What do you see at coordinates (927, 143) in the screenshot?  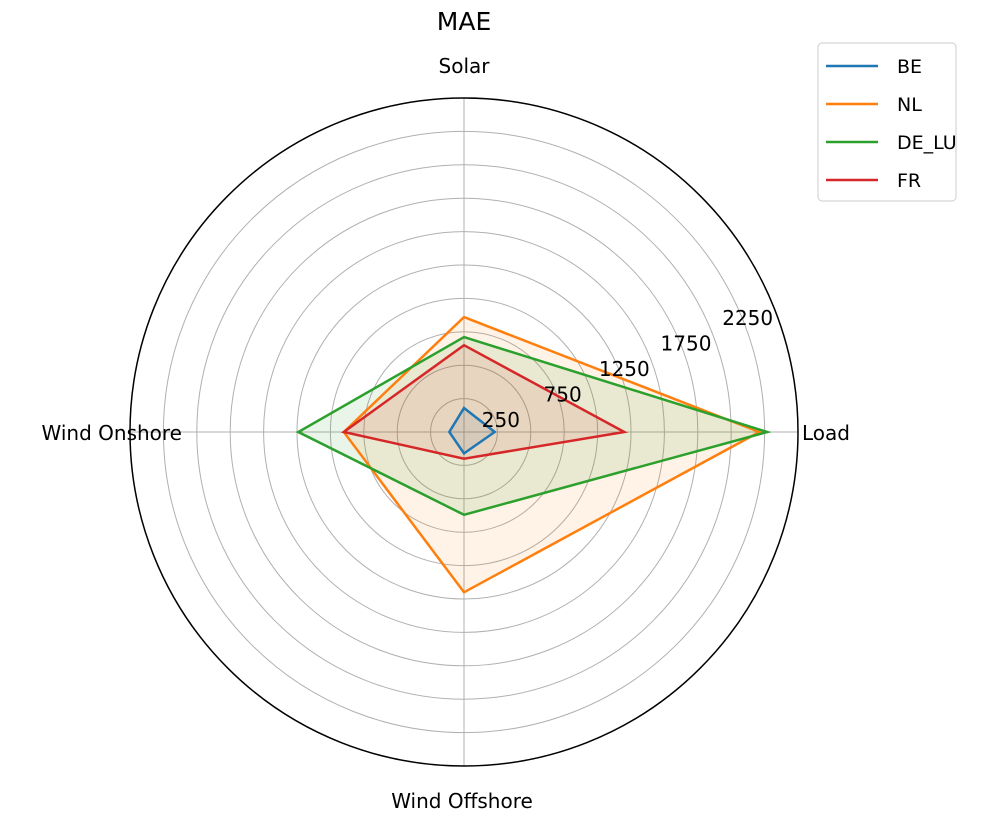 I see `legend-label-de-lu: DE_LU` at bounding box center [927, 143].